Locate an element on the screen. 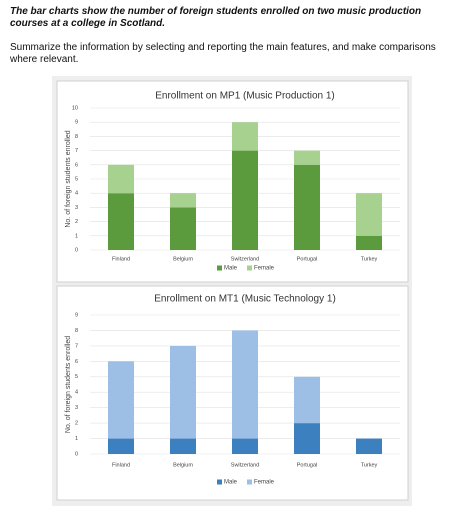 The height and width of the screenshot is (512, 472). chart-title: Enrollment on MP1 (Music Production 1) is located at coordinates (245, 96).